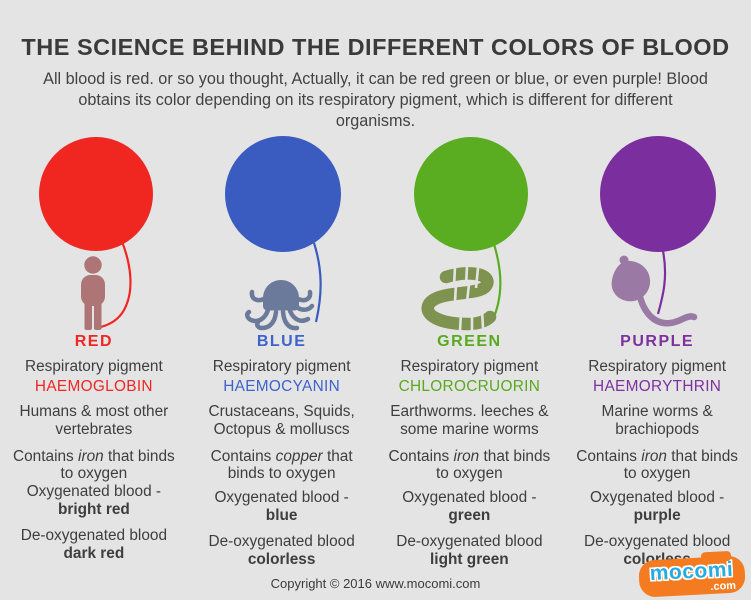  I want to click on deoxygenated-blood-text: De-oxygenated blood light green, so click(470, 551).